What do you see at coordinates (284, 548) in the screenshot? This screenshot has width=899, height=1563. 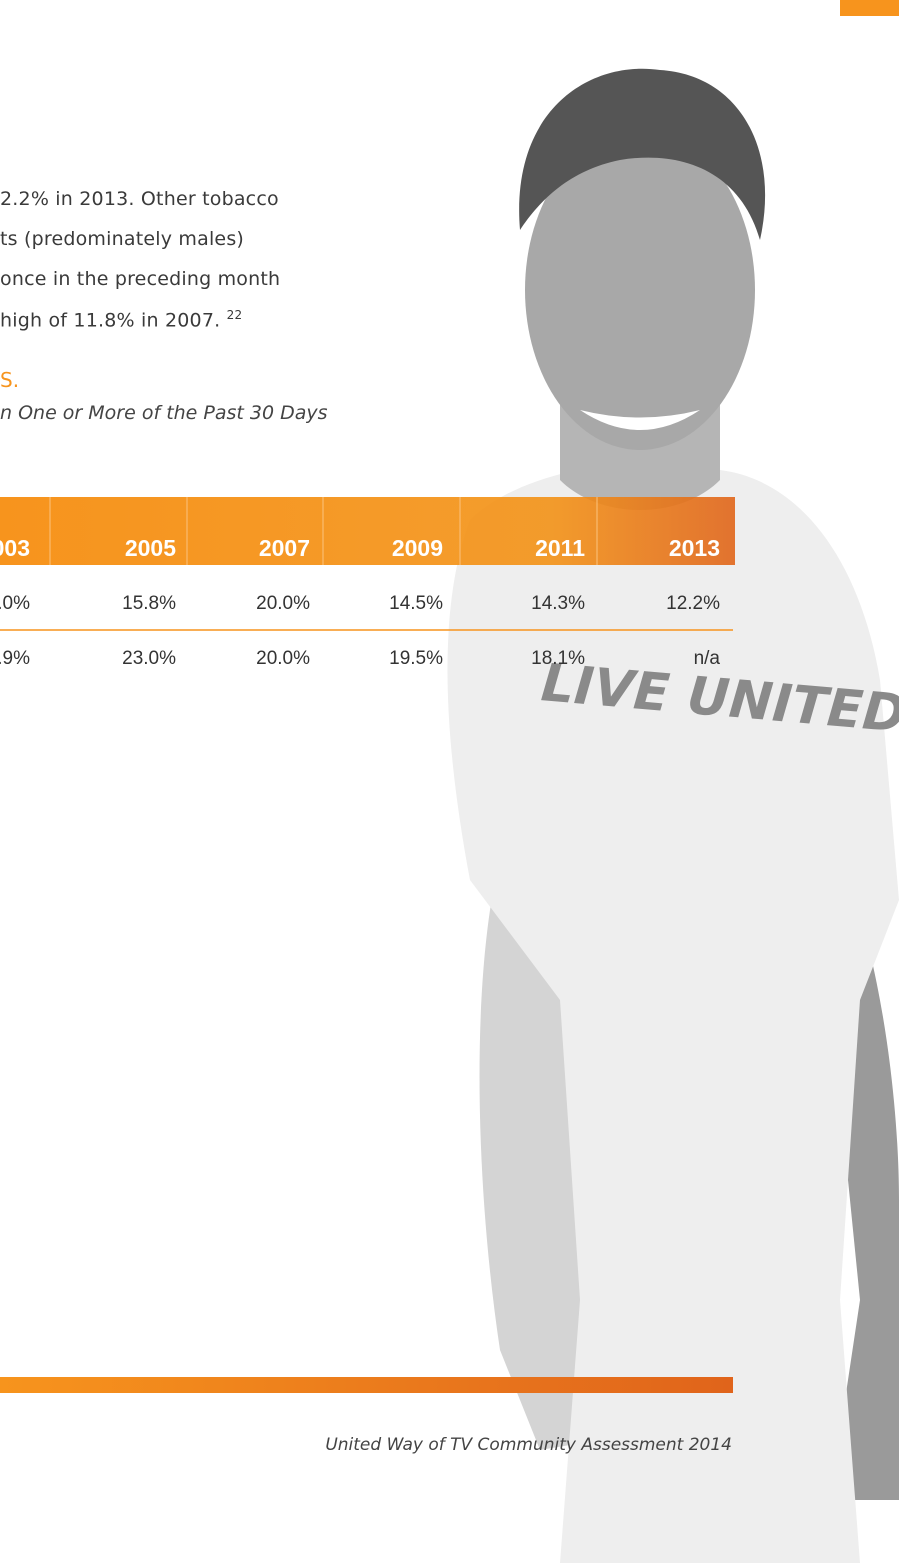 I see `table-header-cell: 2007` at bounding box center [284, 548].